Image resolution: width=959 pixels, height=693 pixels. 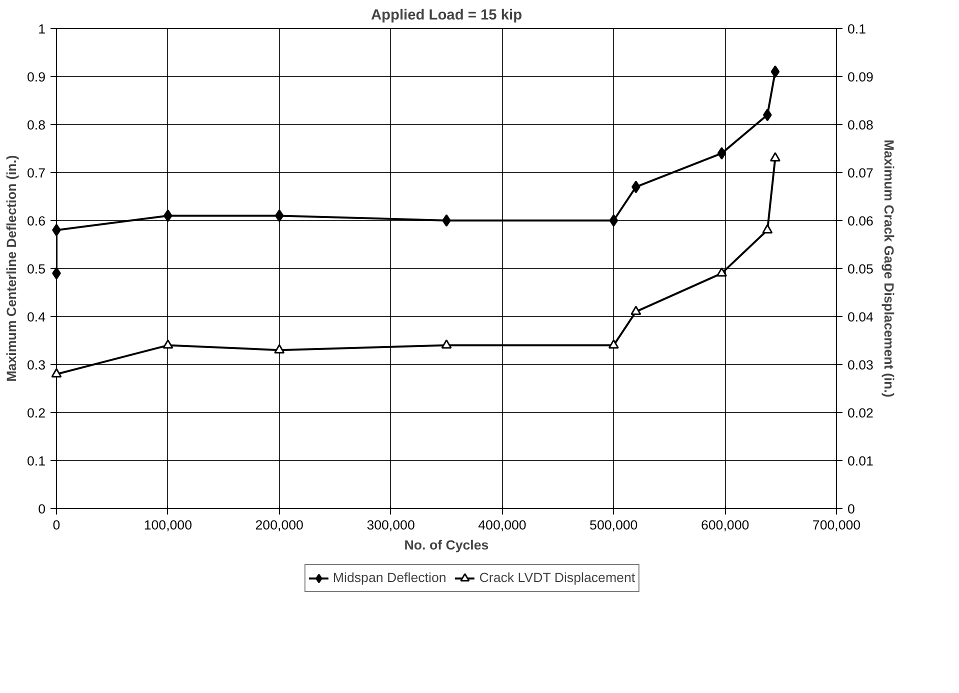 I want to click on x-tick-label: 500,000, so click(x=614, y=525).